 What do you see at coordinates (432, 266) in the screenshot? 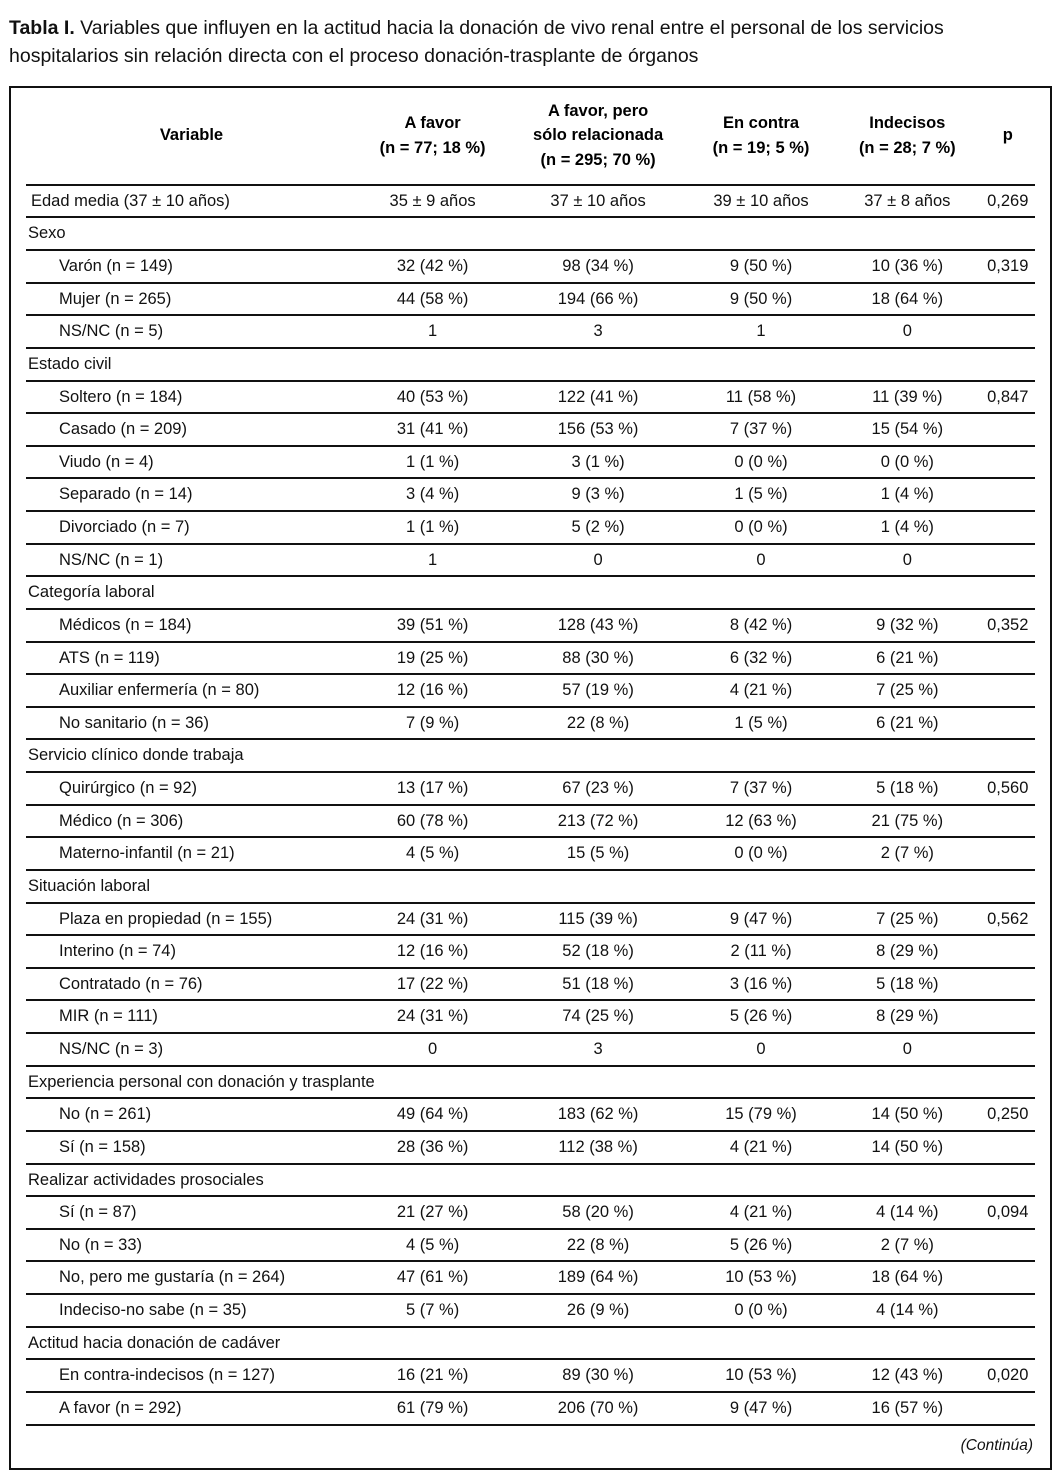
I see `value-cell-a_favor: 32 (42 %)` at bounding box center [432, 266].